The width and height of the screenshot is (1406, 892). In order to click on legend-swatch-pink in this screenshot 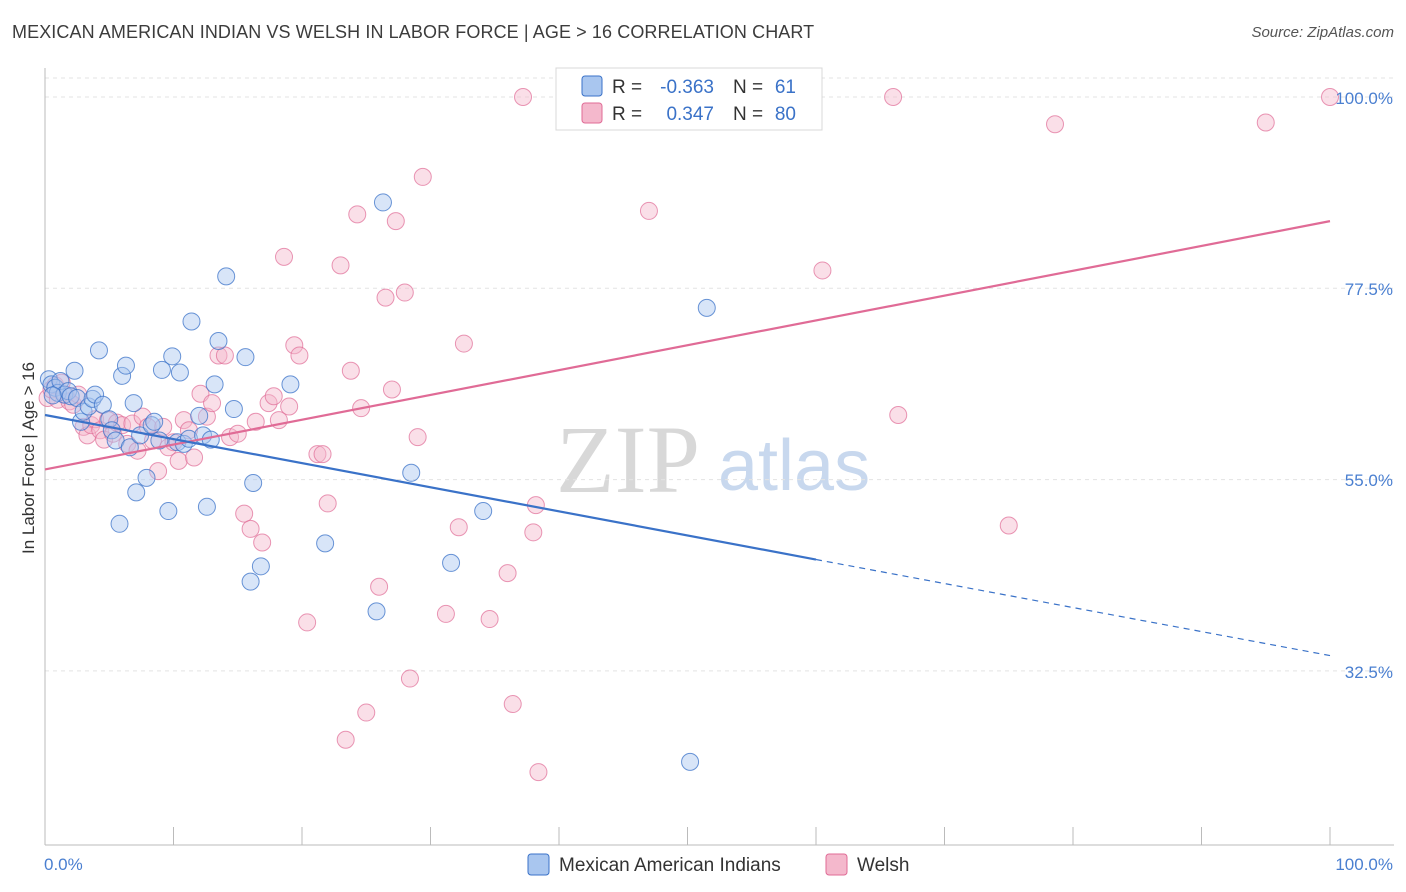, I will do `click(592, 113)`.